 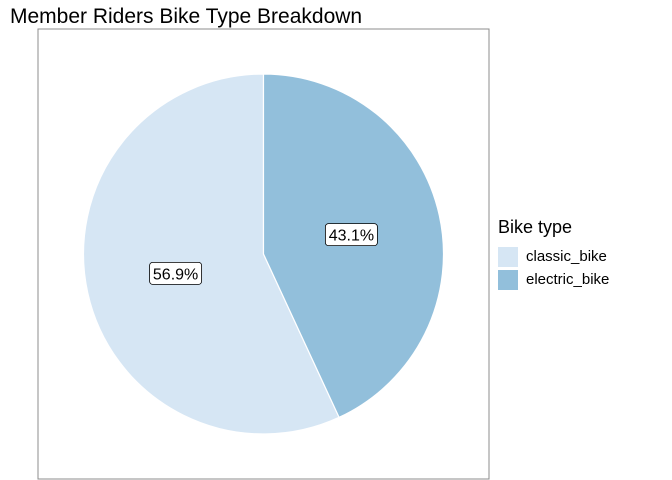 I want to click on legend-item-electric-bike: electric_bike, so click(x=583, y=279).